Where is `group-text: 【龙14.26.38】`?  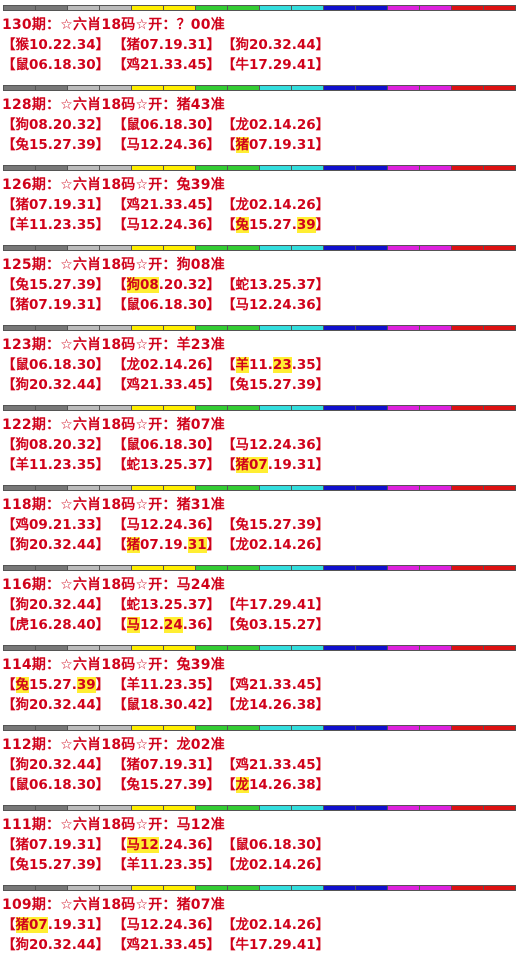 group-text: 【龙14.26.38】 is located at coordinates (276, 705).